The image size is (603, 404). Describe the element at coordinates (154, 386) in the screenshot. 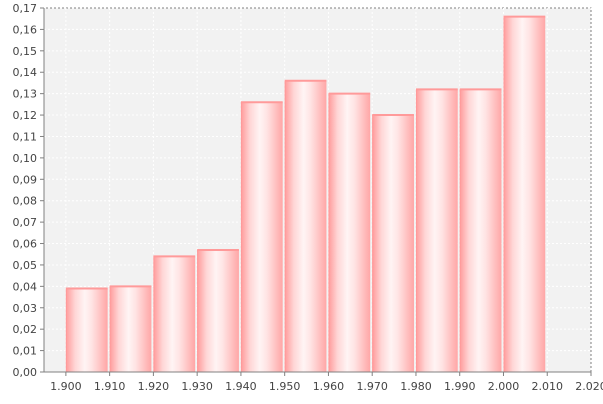

I see `x-tick-label: 1.920` at that location.